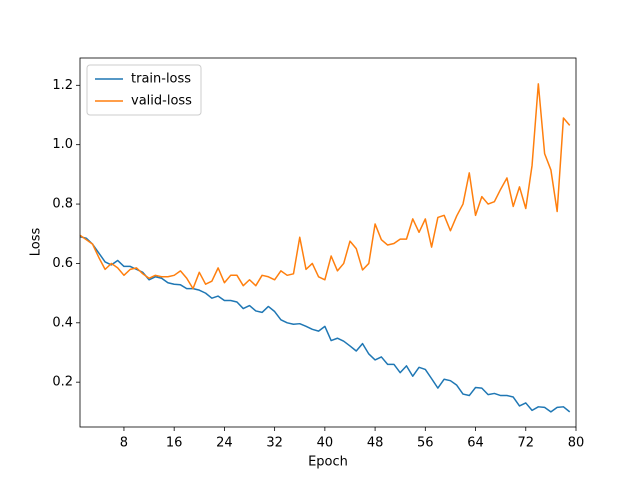 The height and width of the screenshot is (480, 640). Describe the element at coordinates (525, 443) in the screenshot. I see `x-tick-label: 72` at that location.